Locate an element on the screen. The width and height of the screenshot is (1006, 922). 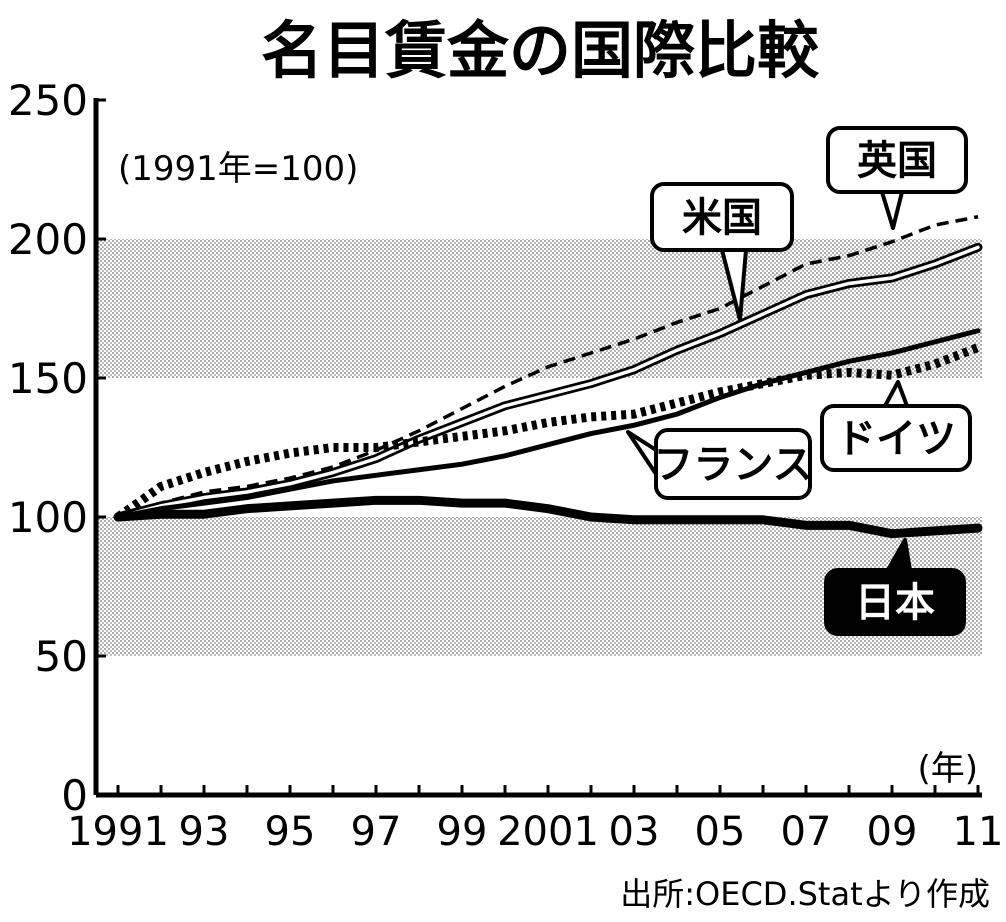
y-tick-label-0: 0 is located at coordinates (74, 795).